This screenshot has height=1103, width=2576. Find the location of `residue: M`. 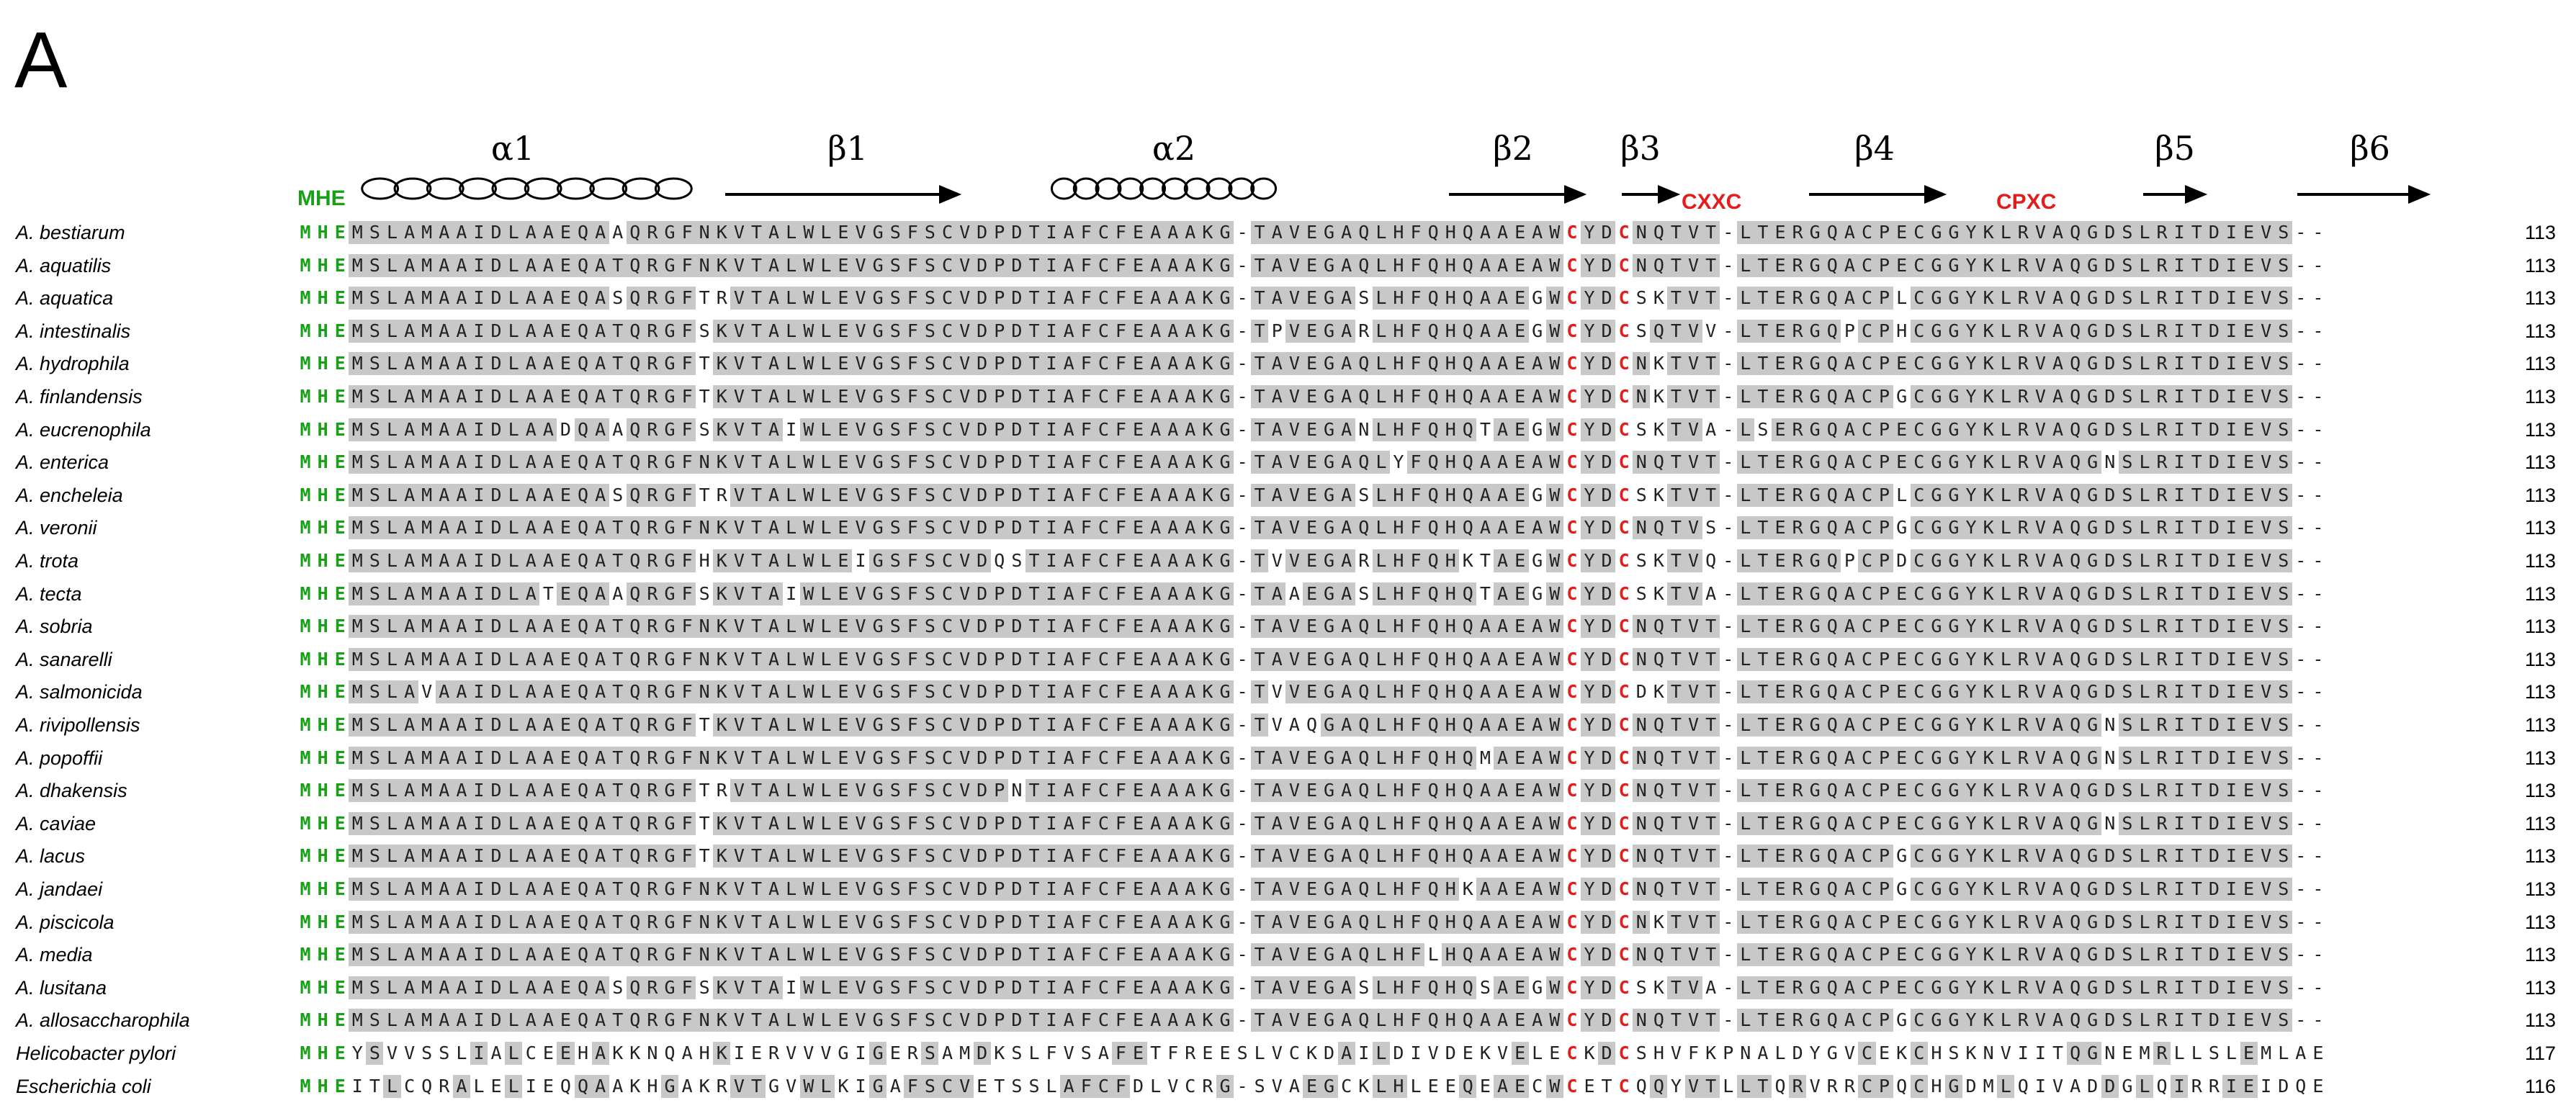

residue: M is located at coordinates (427, 922).